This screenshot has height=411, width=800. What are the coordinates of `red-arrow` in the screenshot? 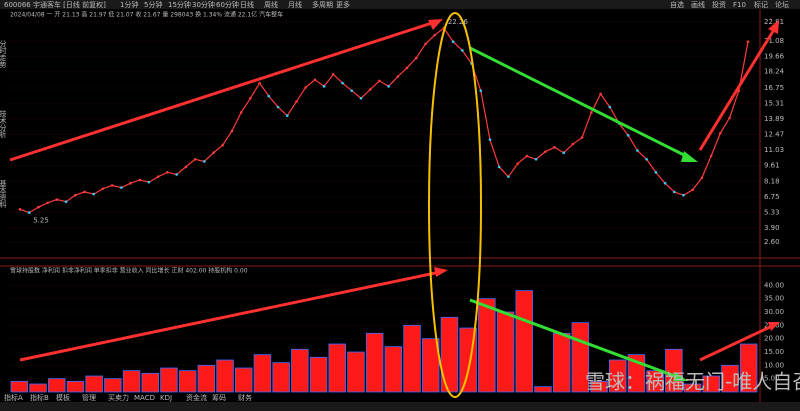 It's located at (736, 343).